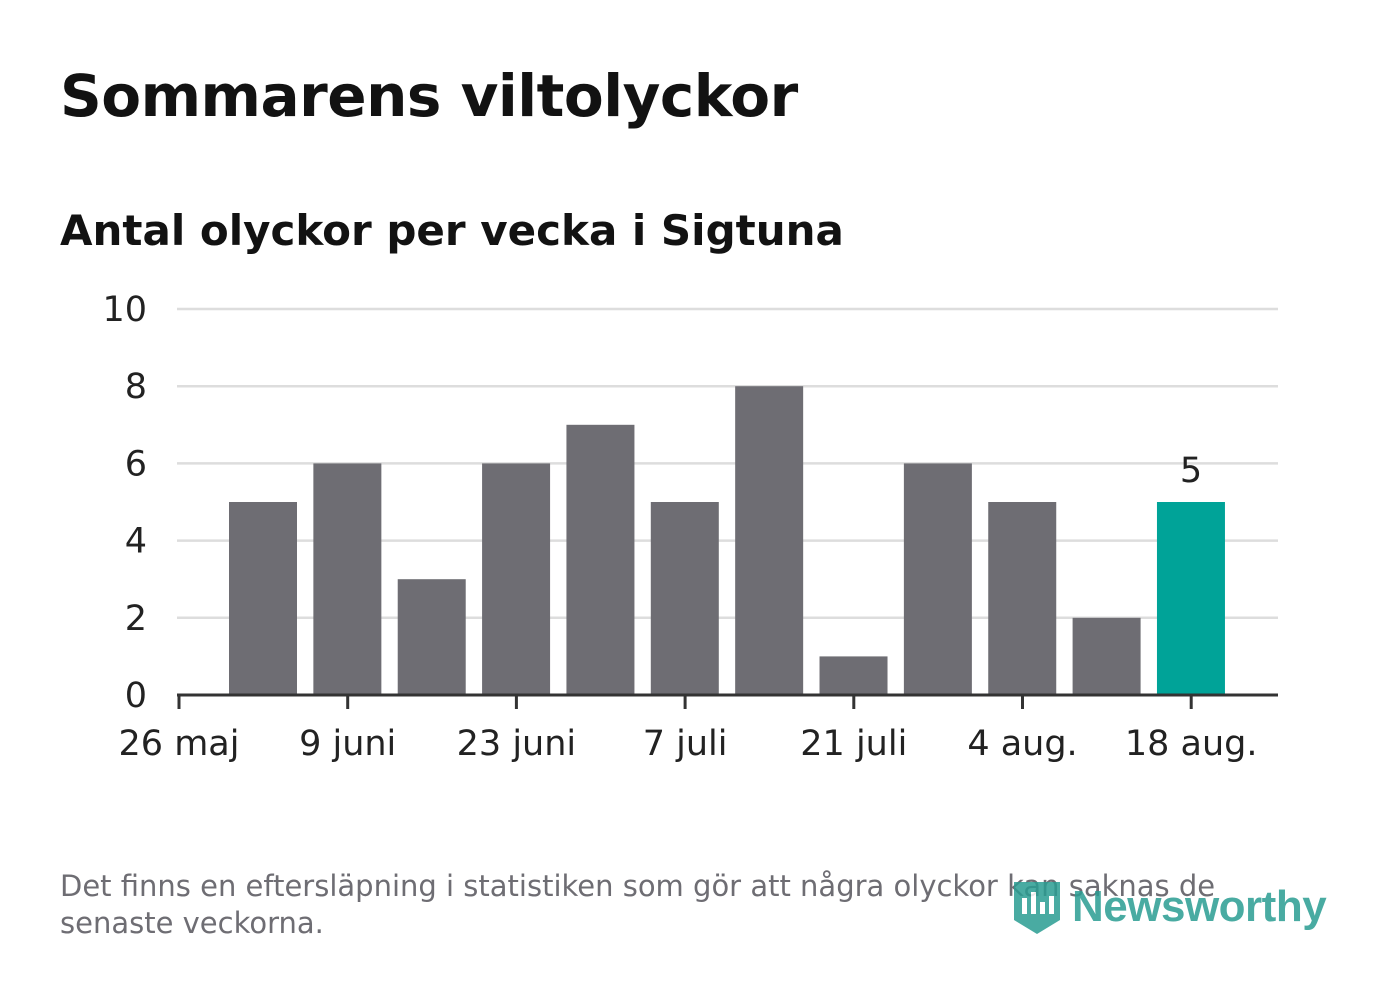 The width and height of the screenshot is (1382, 999). I want to click on x-tick-label: 9 juni, so click(347, 744).